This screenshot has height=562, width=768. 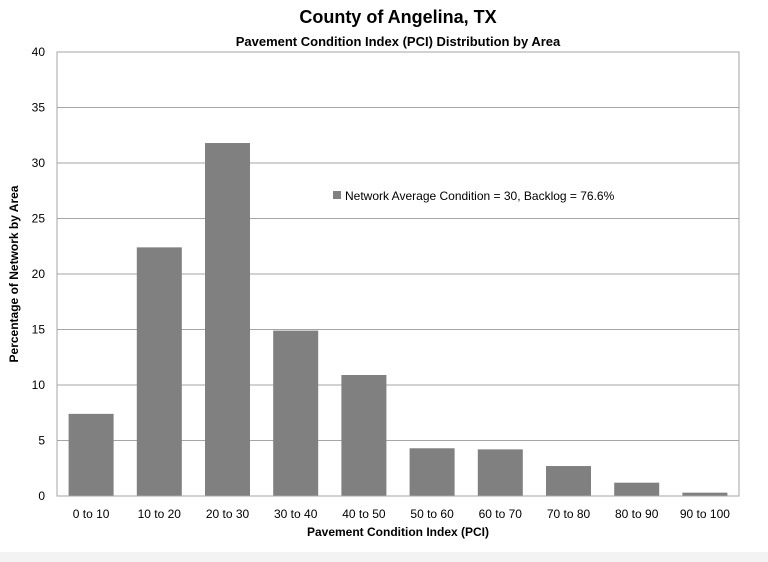 I want to click on y-tick-label: 30, so click(x=39, y=163).